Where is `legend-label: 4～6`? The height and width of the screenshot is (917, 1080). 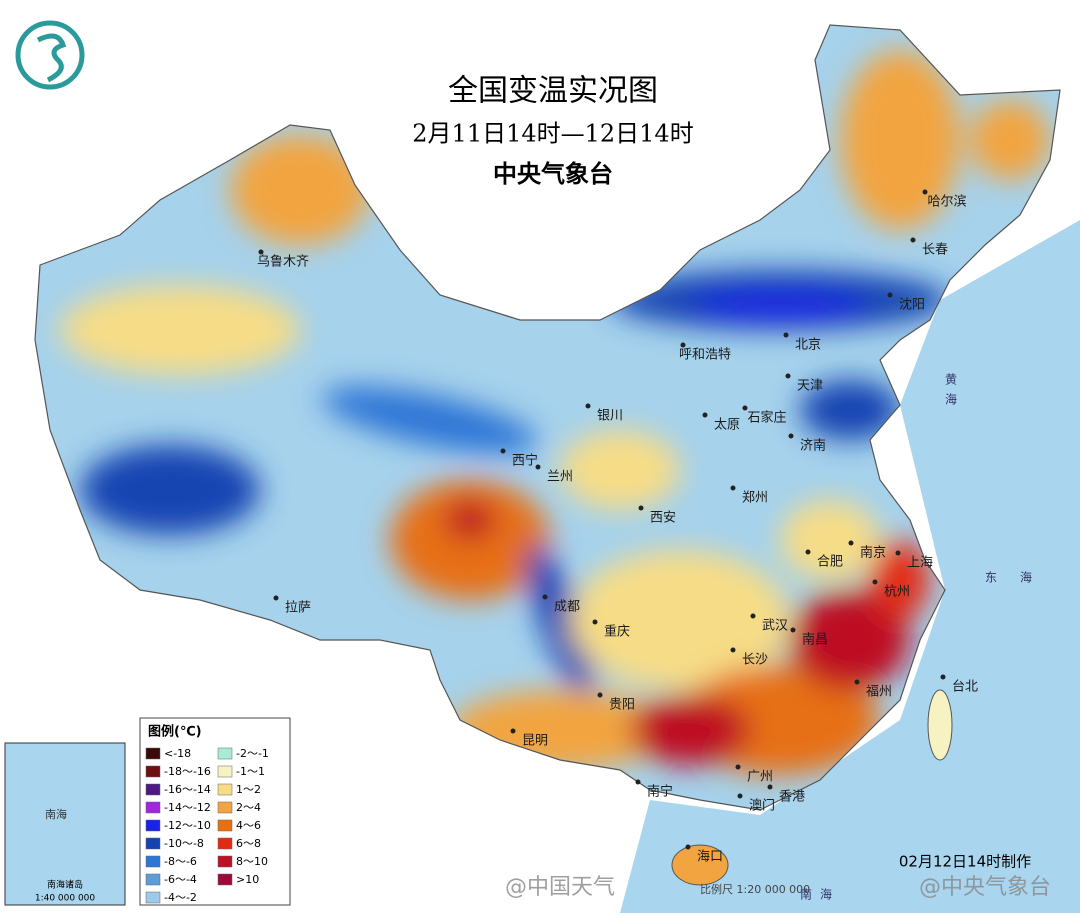
legend-label: 4～6 is located at coordinates (248, 825).